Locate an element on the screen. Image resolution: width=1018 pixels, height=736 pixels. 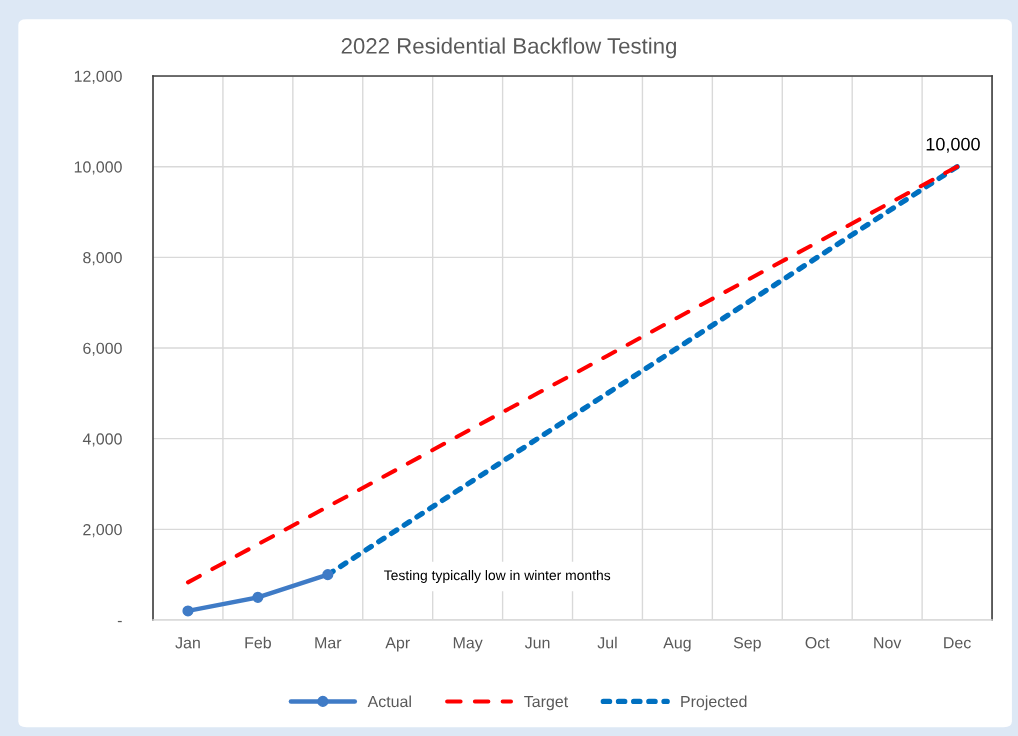
x-tick-label: Feb is located at coordinates (258, 642).